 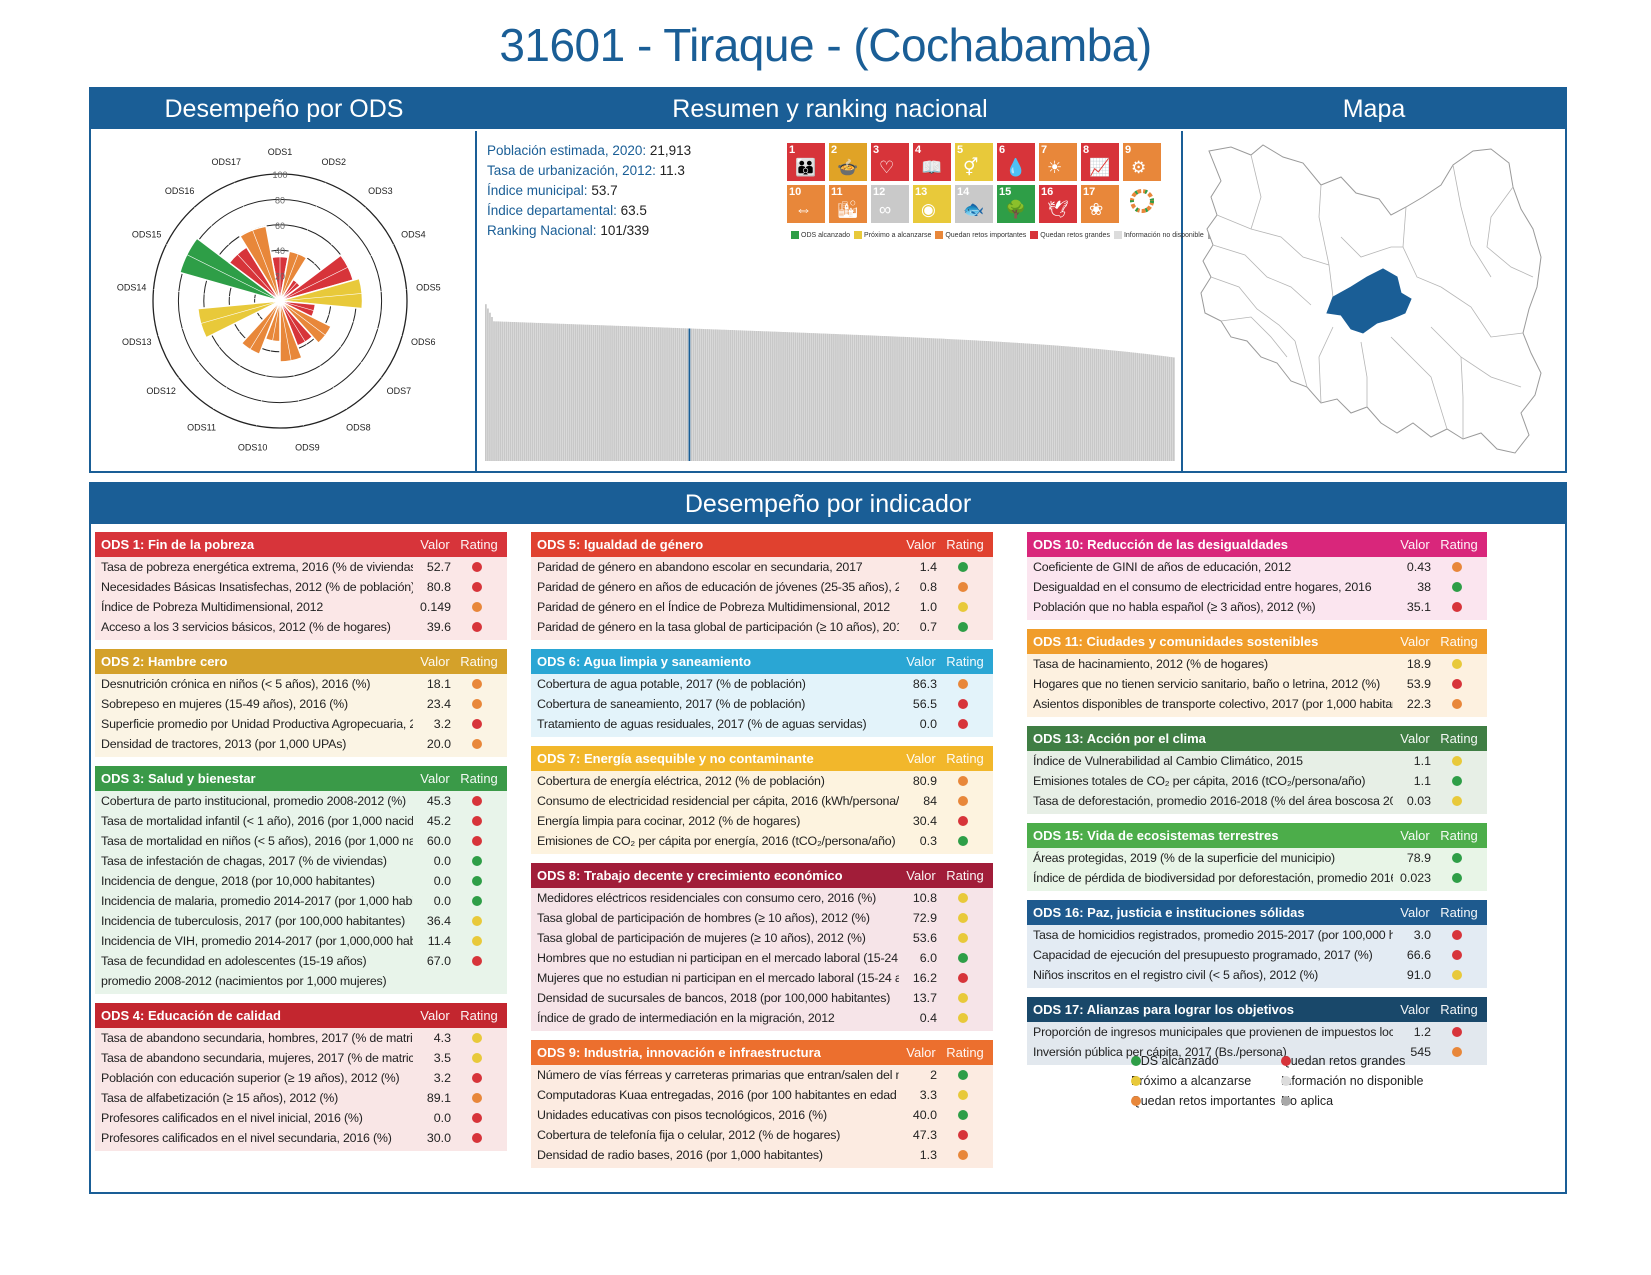 What do you see at coordinates (1089, 192) in the screenshot?
I see `sdg-tile-number: 17` at bounding box center [1089, 192].